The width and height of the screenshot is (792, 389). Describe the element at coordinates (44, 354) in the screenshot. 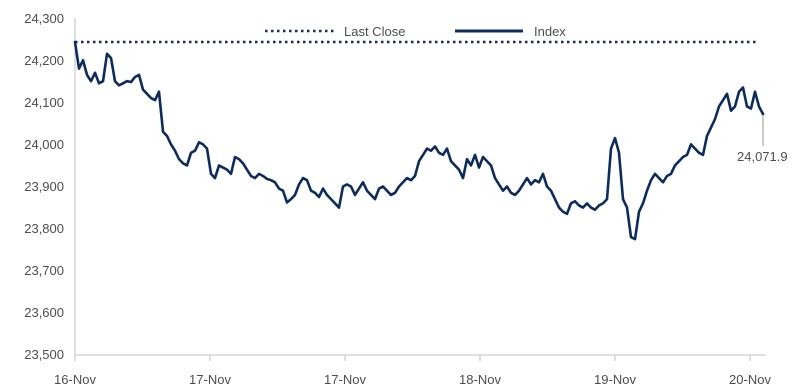

I see `y-tick-label: 23,500` at that location.